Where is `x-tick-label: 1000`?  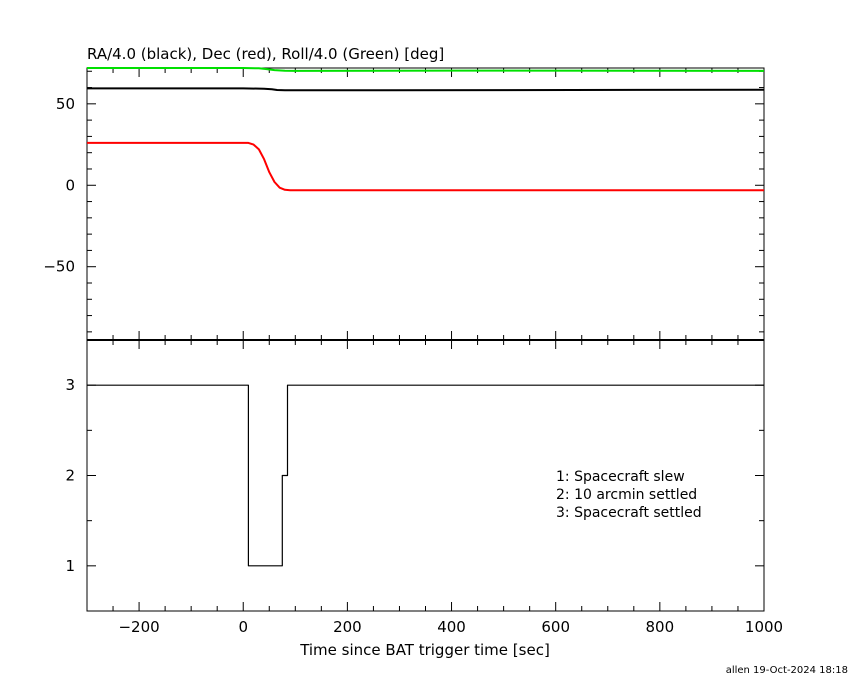 x-tick-label: 1000 is located at coordinates (764, 627).